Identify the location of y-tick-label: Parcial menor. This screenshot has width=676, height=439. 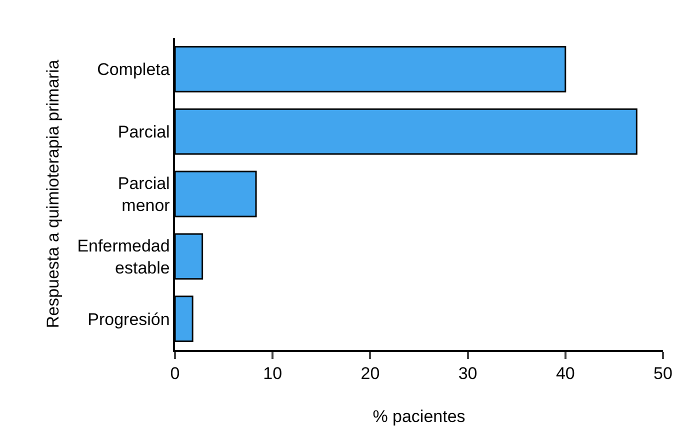
(144, 194).